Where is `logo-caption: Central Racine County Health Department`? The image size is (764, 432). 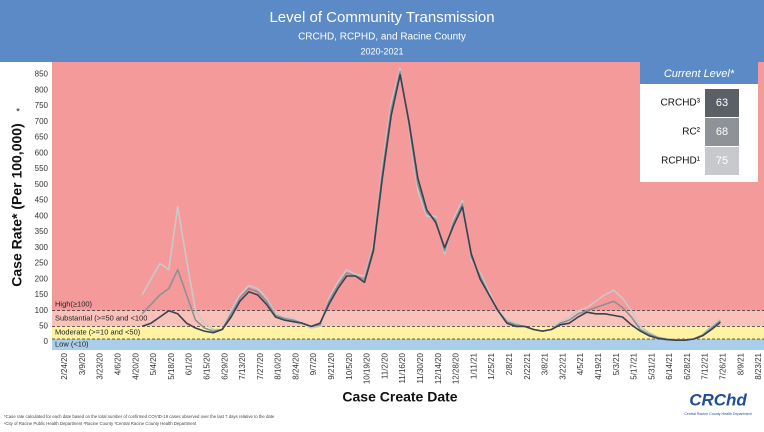
logo-caption: Central Racine County Health Department is located at coordinates (717, 414).